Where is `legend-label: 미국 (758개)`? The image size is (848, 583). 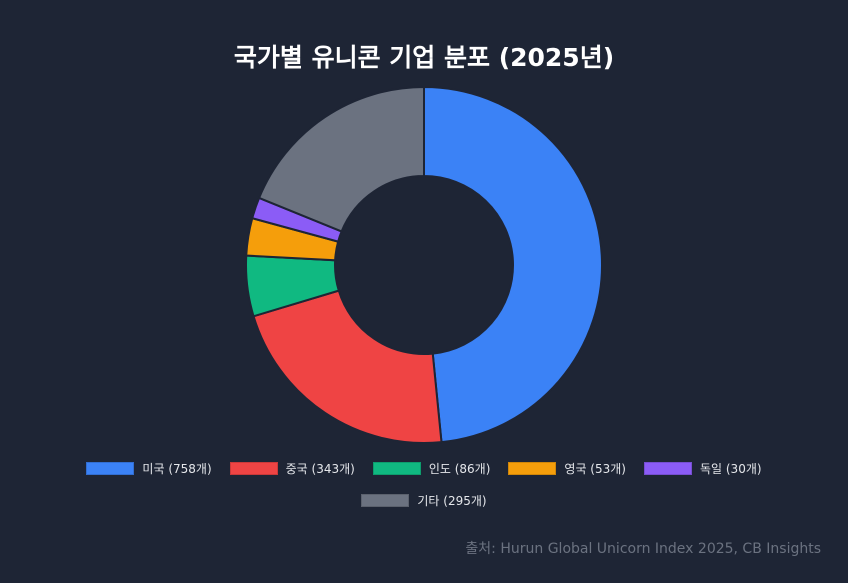
legend-label: 미국 (758개) is located at coordinates (177, 468).